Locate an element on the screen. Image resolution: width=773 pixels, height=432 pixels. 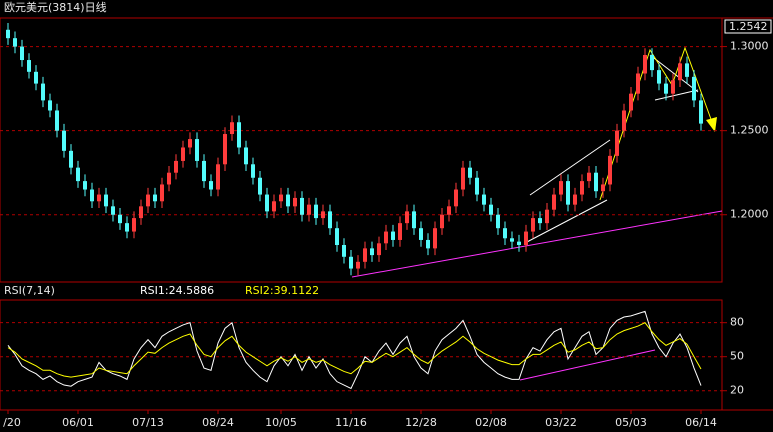
rsi-trend-line is located at coordinates (587, 365).